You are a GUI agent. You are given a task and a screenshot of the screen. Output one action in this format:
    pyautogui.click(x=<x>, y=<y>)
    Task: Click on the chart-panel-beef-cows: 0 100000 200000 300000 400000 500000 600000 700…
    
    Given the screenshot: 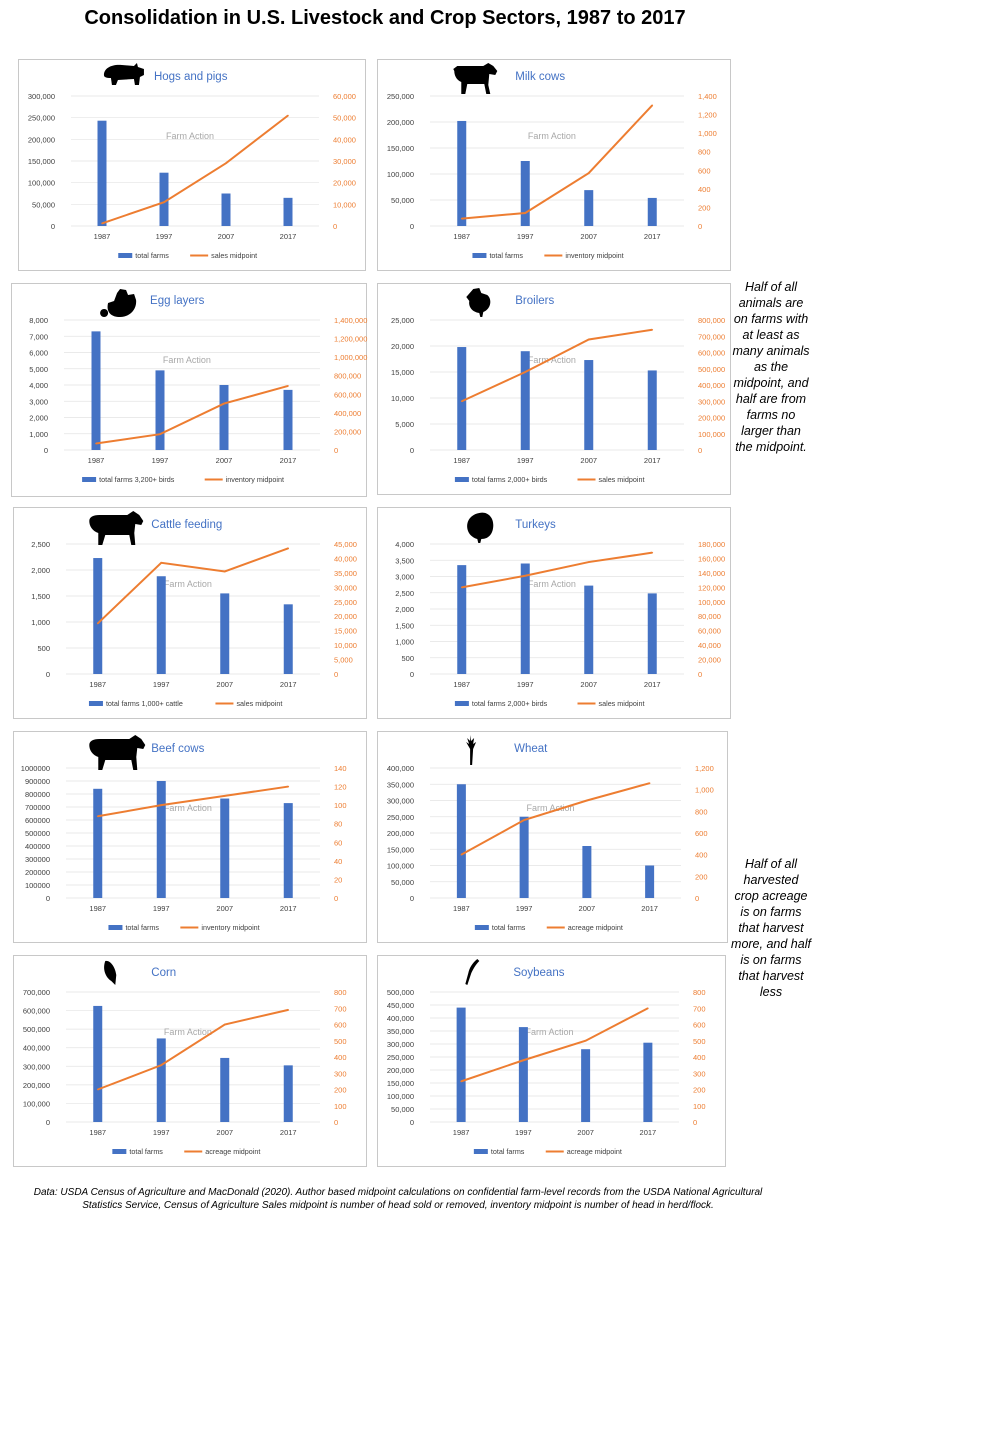 What is the action you would take?
    pyautogui.click(x=190, y=837)
    